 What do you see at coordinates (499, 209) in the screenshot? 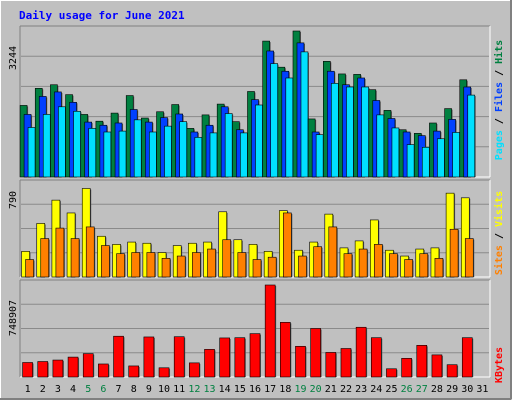
I see `legend-entry: Visits` at bounding box center [499, 209].